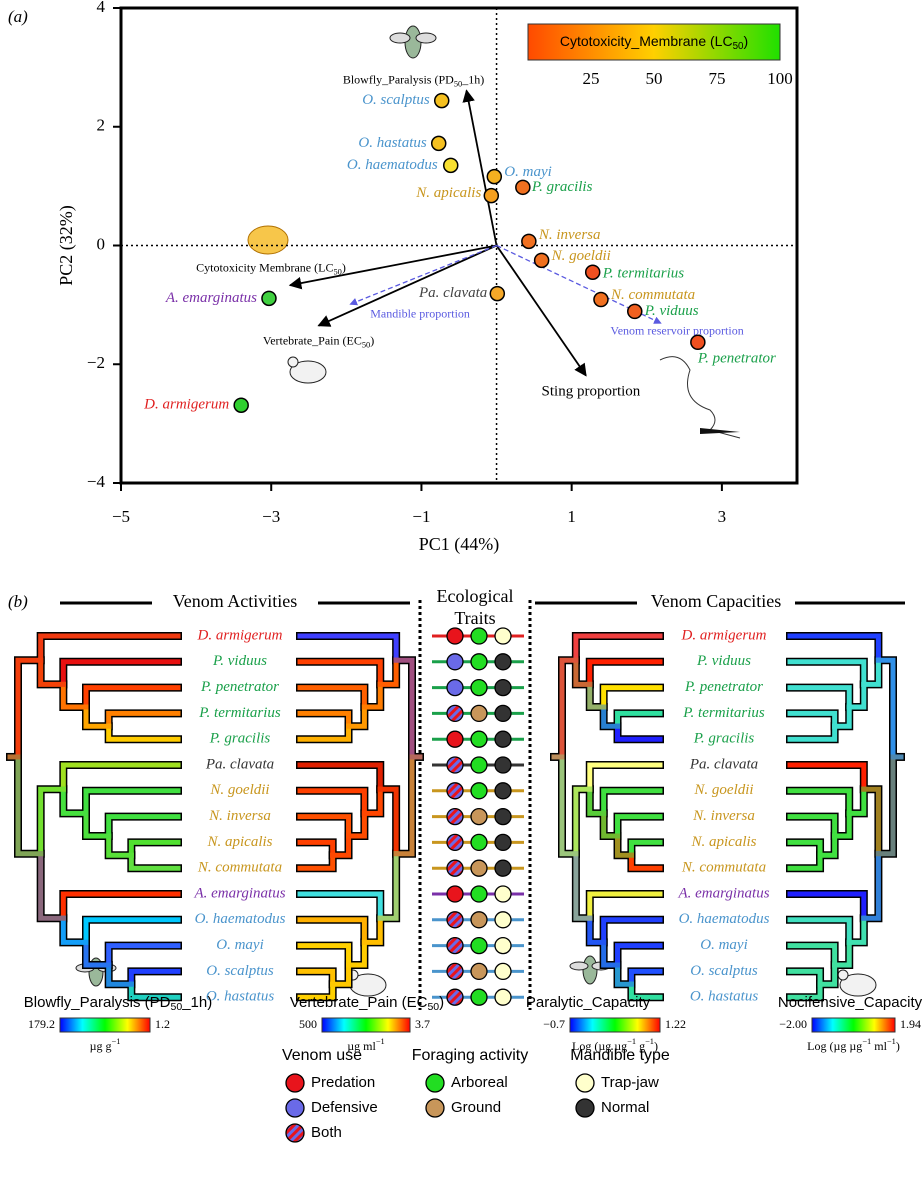 Image resolution: width=924 pixels, height=1200 pixels. I want to click on colorbar-end-label: 500, so click(308, 1024).